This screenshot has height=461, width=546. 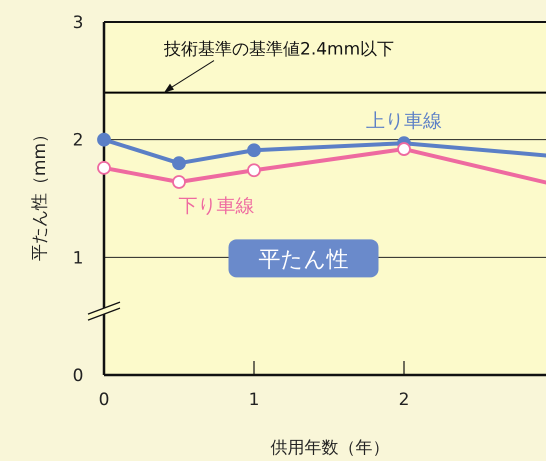 What do you see at coordinates (254, 400) in the screenshot?
I see `x-tick-label: 1` at bounding box center [254, 400].